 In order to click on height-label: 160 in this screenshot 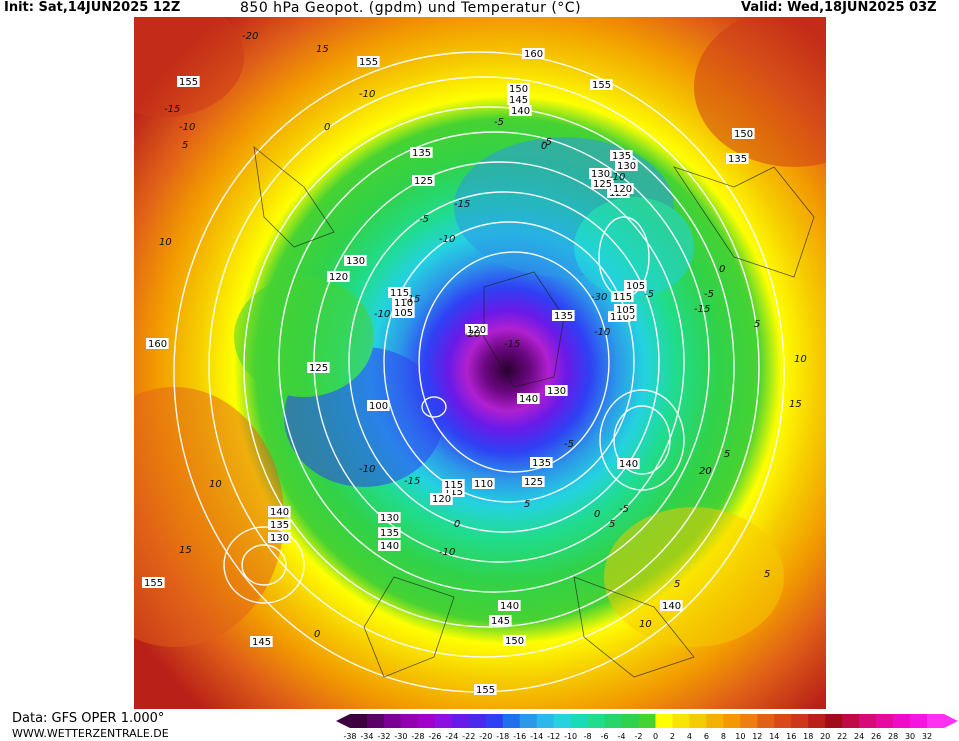, I will do `click(157, 344)`.